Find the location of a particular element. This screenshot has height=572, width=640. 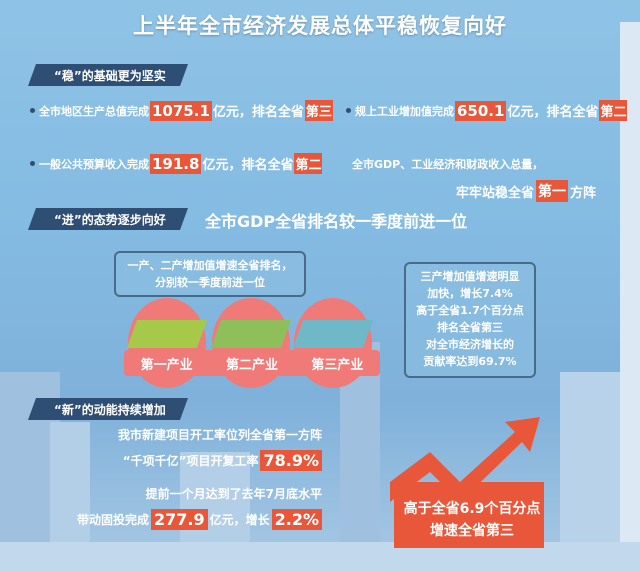

label: 亿元，增长 is located at coordinates (239, 520).